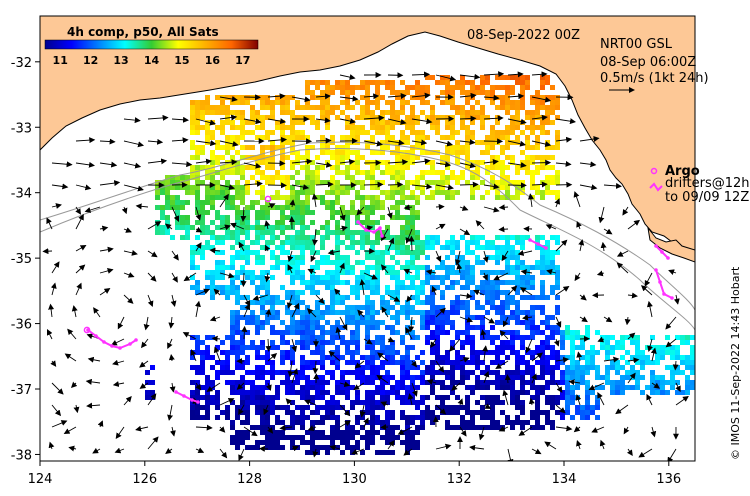 The image size is (750, 496). Describe the element at coordinates (354, 479) in the screenshot. I see `x-tick-label: 130` at that location.